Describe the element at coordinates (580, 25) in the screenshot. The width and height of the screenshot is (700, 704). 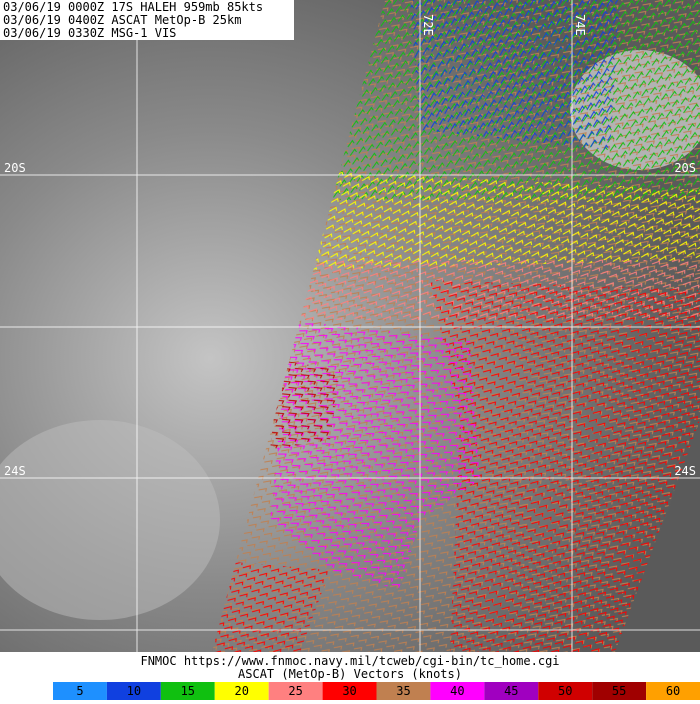
I see `lon-label: 74E` at that location.